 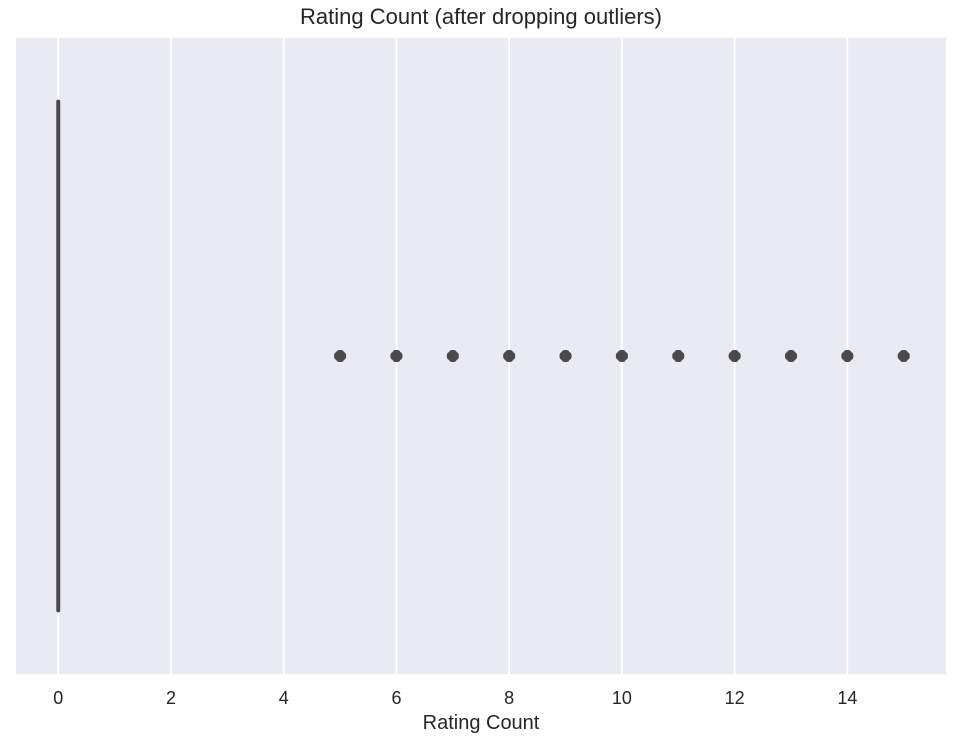 What do you see at coordinates (735, 698) in the screenshot?
I see `x-tick-label: 12` at bounding box center [735, 698].